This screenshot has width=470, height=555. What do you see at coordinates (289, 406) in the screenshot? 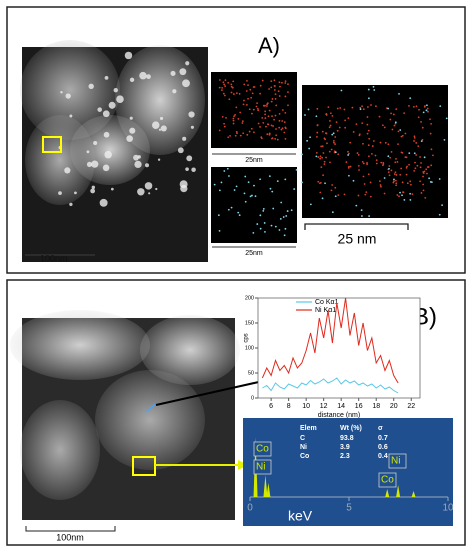
I see `x-tick-label: 8` at bounding box center [289, 406].